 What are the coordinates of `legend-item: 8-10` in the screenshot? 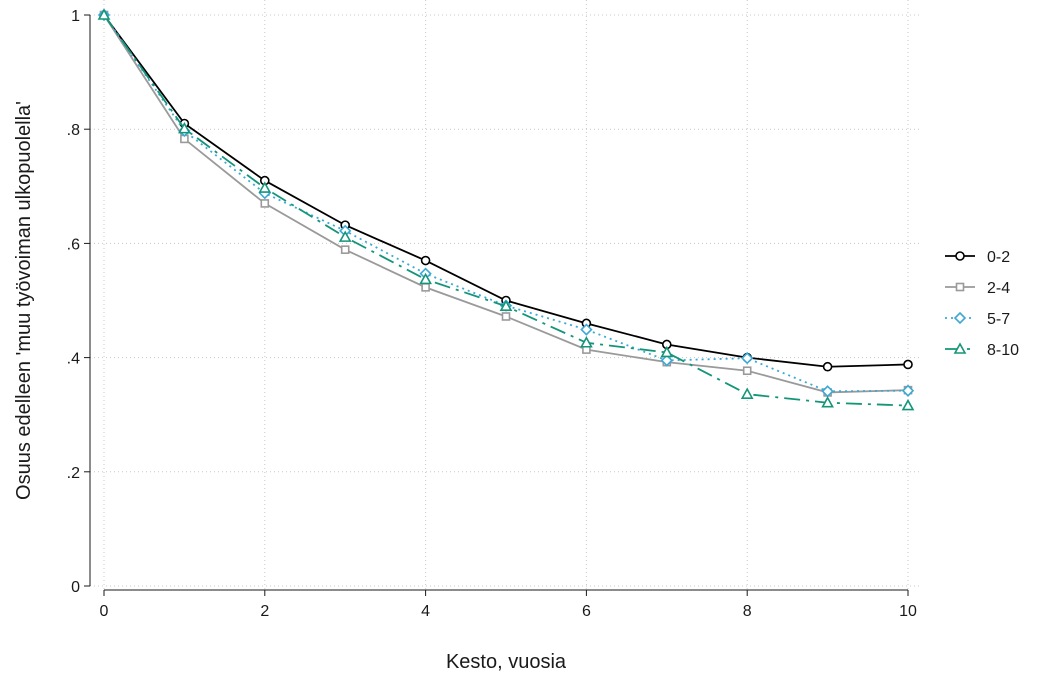 It's located at (982, 350).